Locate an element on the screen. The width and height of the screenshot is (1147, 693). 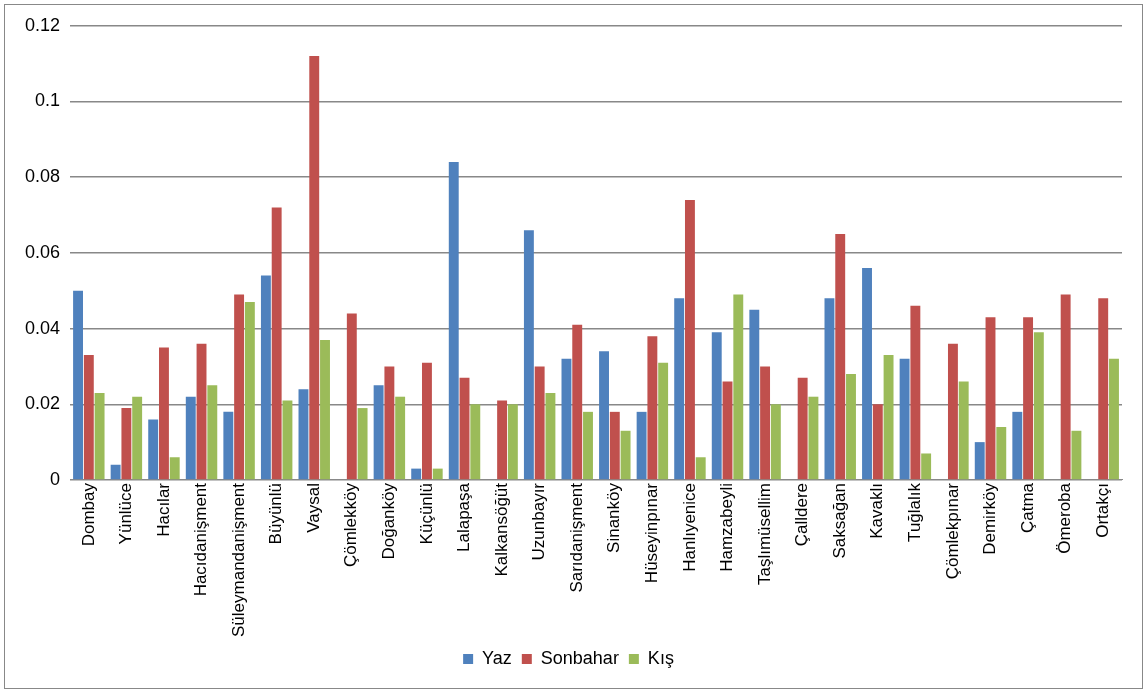
y-tick-label: 0.1 is located at coordinates (48, 100).